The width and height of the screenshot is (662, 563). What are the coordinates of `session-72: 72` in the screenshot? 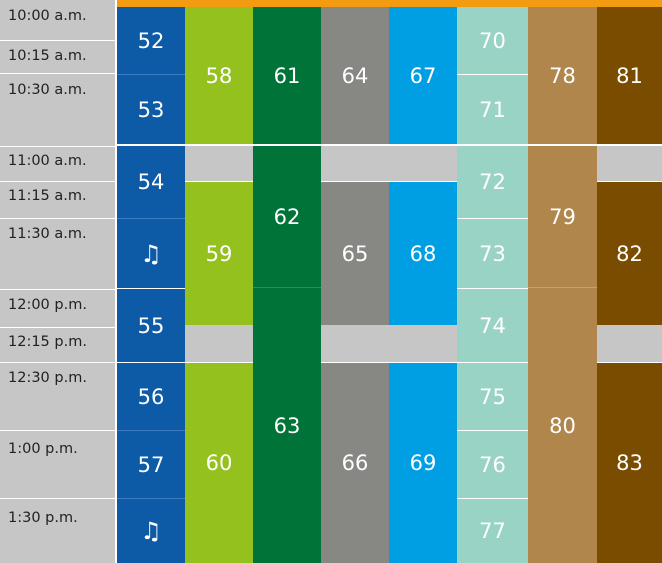 It's located at (492, 182).